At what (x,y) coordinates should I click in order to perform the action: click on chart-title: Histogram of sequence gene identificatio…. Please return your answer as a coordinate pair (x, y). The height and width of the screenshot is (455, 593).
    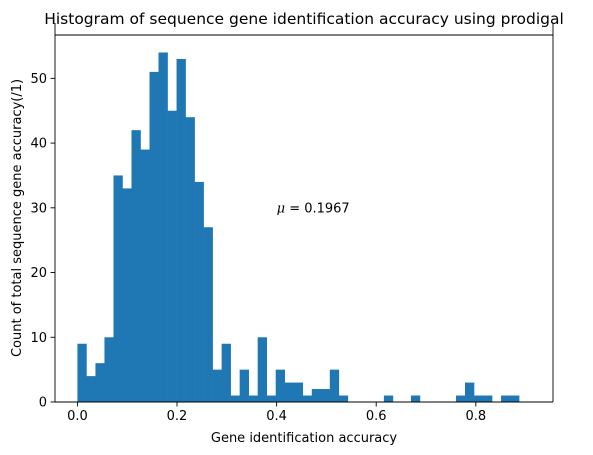
    Looking at the image, I should click on (304, 19).